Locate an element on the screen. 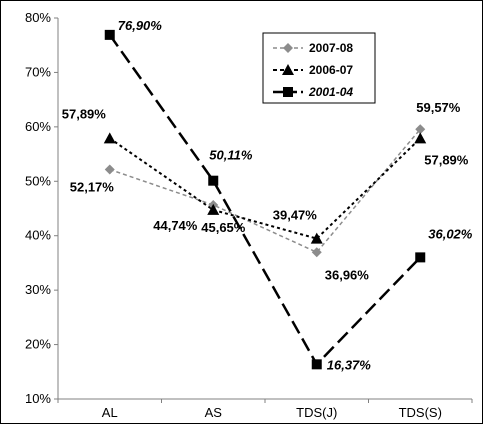  y-tick-label: 40% is located at coordinates (38, 235).